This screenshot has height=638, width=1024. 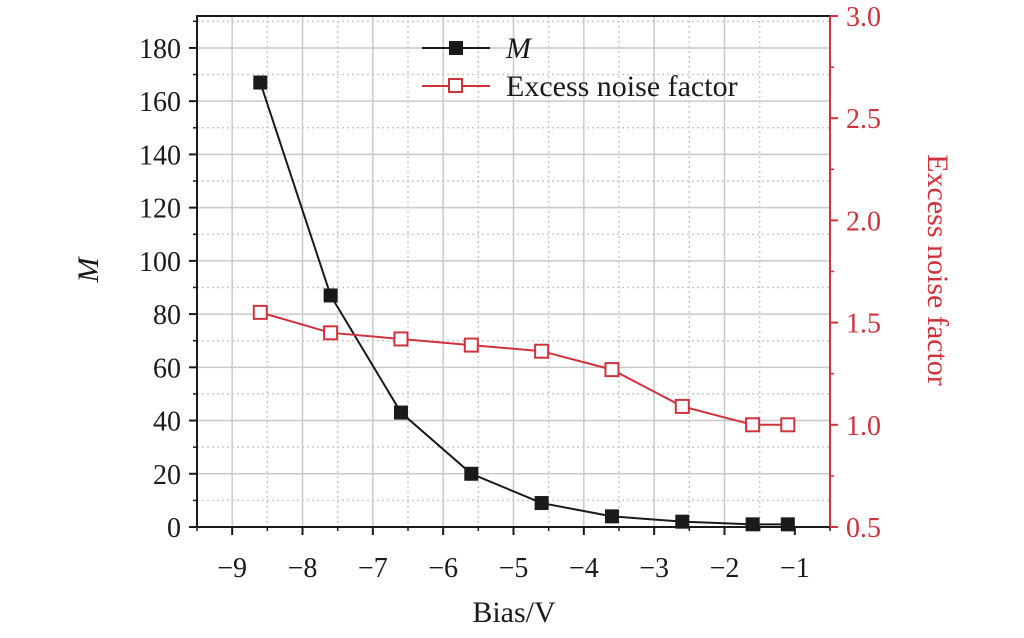 What do you see at coordinates (795, 568) in the screenshot?
I see `x-tick-label: −1` at bounding box center [795, 568].